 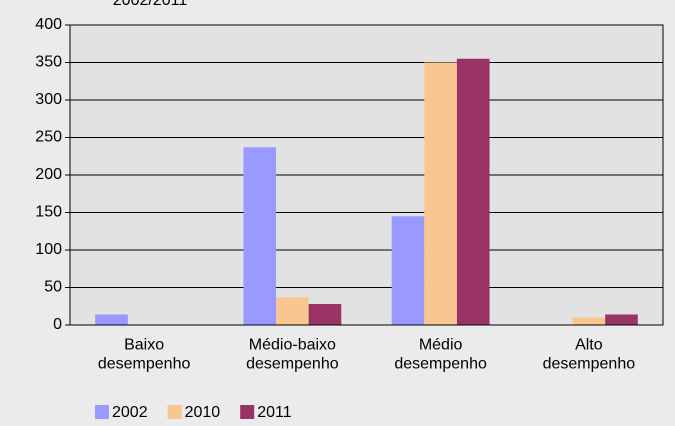 What do you see at coordinates (48, 62) in the screenshot?
I see `y-tick-label: 350` at bounding box center [48, 62].